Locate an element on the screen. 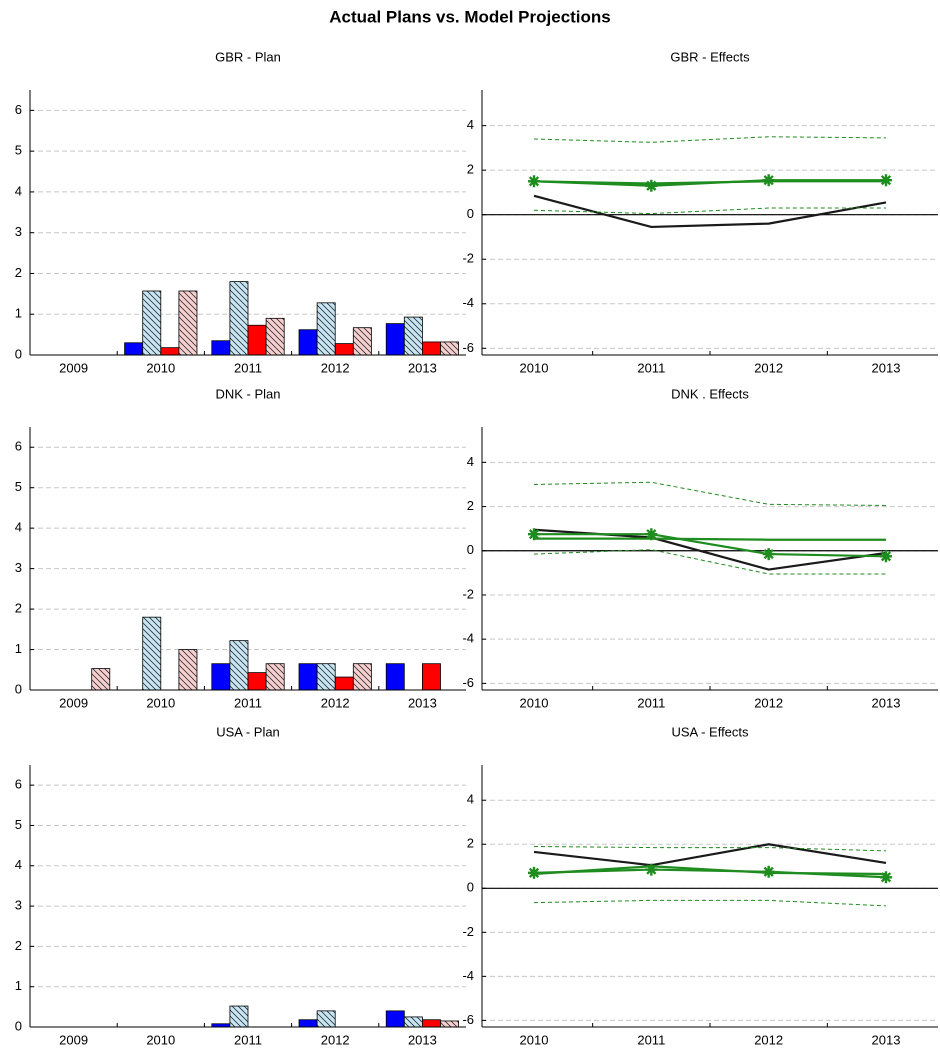  panel-title: DNK - Plan is located at coordinates (247, 393).